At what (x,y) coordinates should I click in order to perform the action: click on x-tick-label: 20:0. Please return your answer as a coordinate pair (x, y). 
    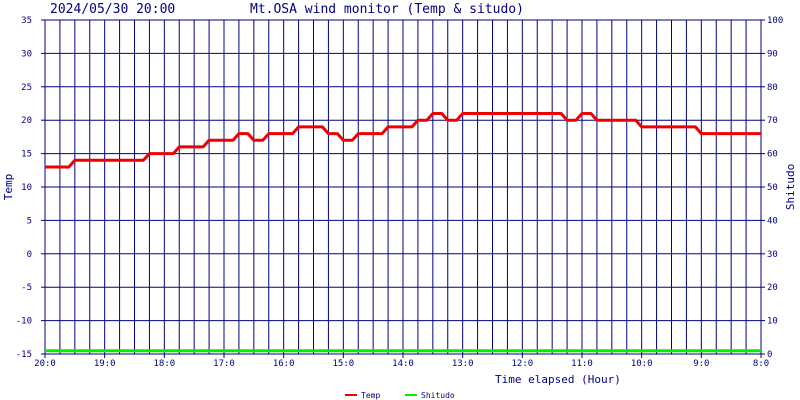
    Looking at the image, I should click on (45, 364).